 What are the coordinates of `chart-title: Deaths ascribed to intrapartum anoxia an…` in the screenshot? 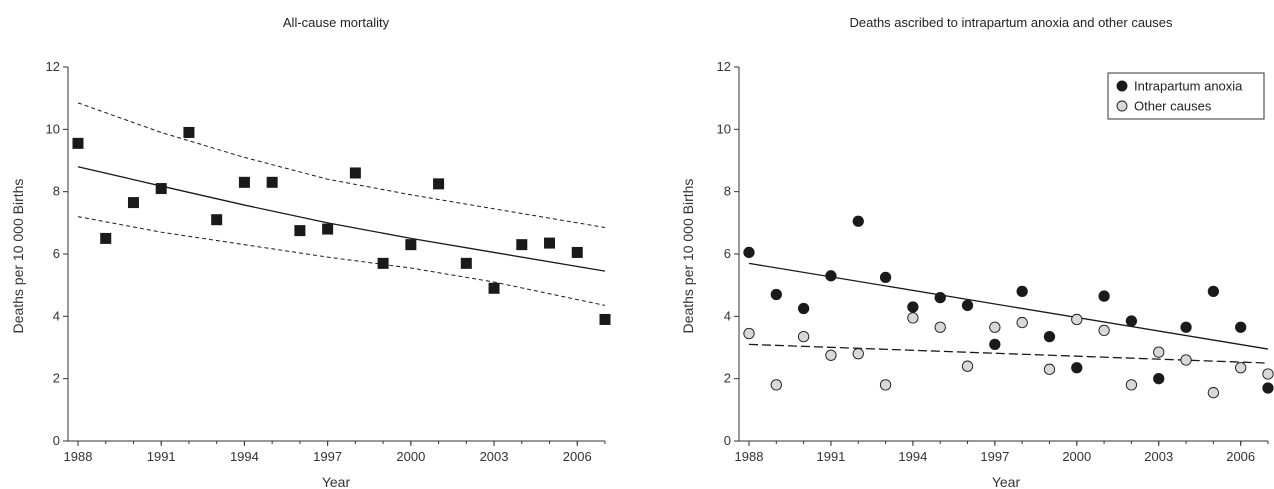 It's located at (1011, 22).